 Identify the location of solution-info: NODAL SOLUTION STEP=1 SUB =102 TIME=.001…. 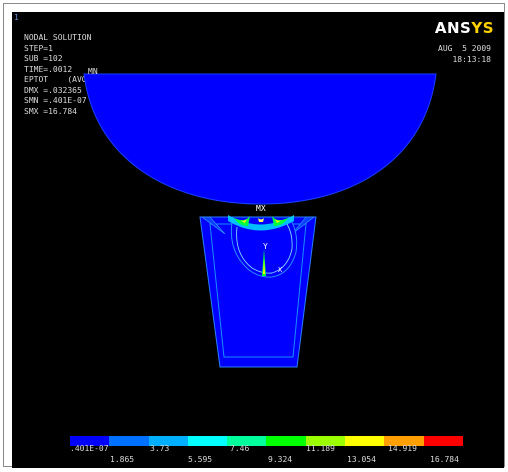
(57, 76).